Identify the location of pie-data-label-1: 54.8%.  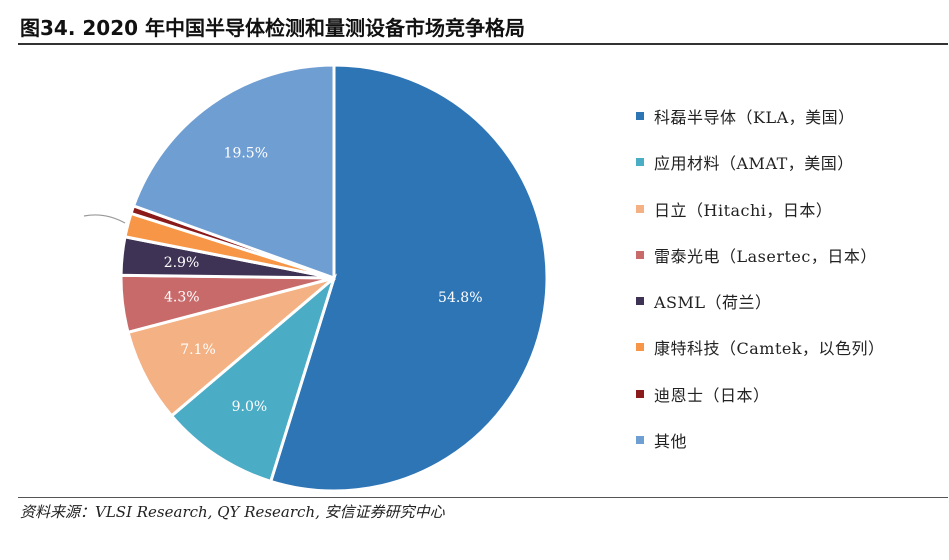
(460, 298).